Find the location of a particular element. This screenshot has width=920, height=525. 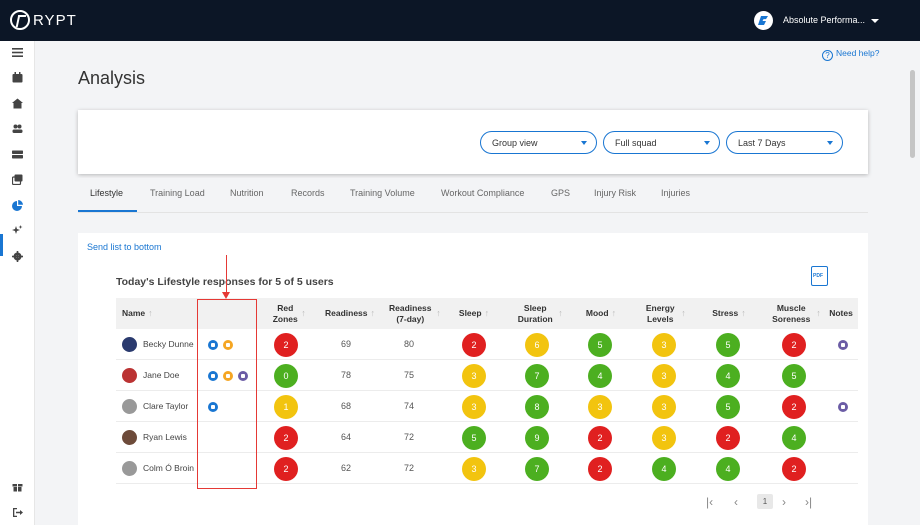

header-mood: Mood ↑ is located at coordinates (601, 313).